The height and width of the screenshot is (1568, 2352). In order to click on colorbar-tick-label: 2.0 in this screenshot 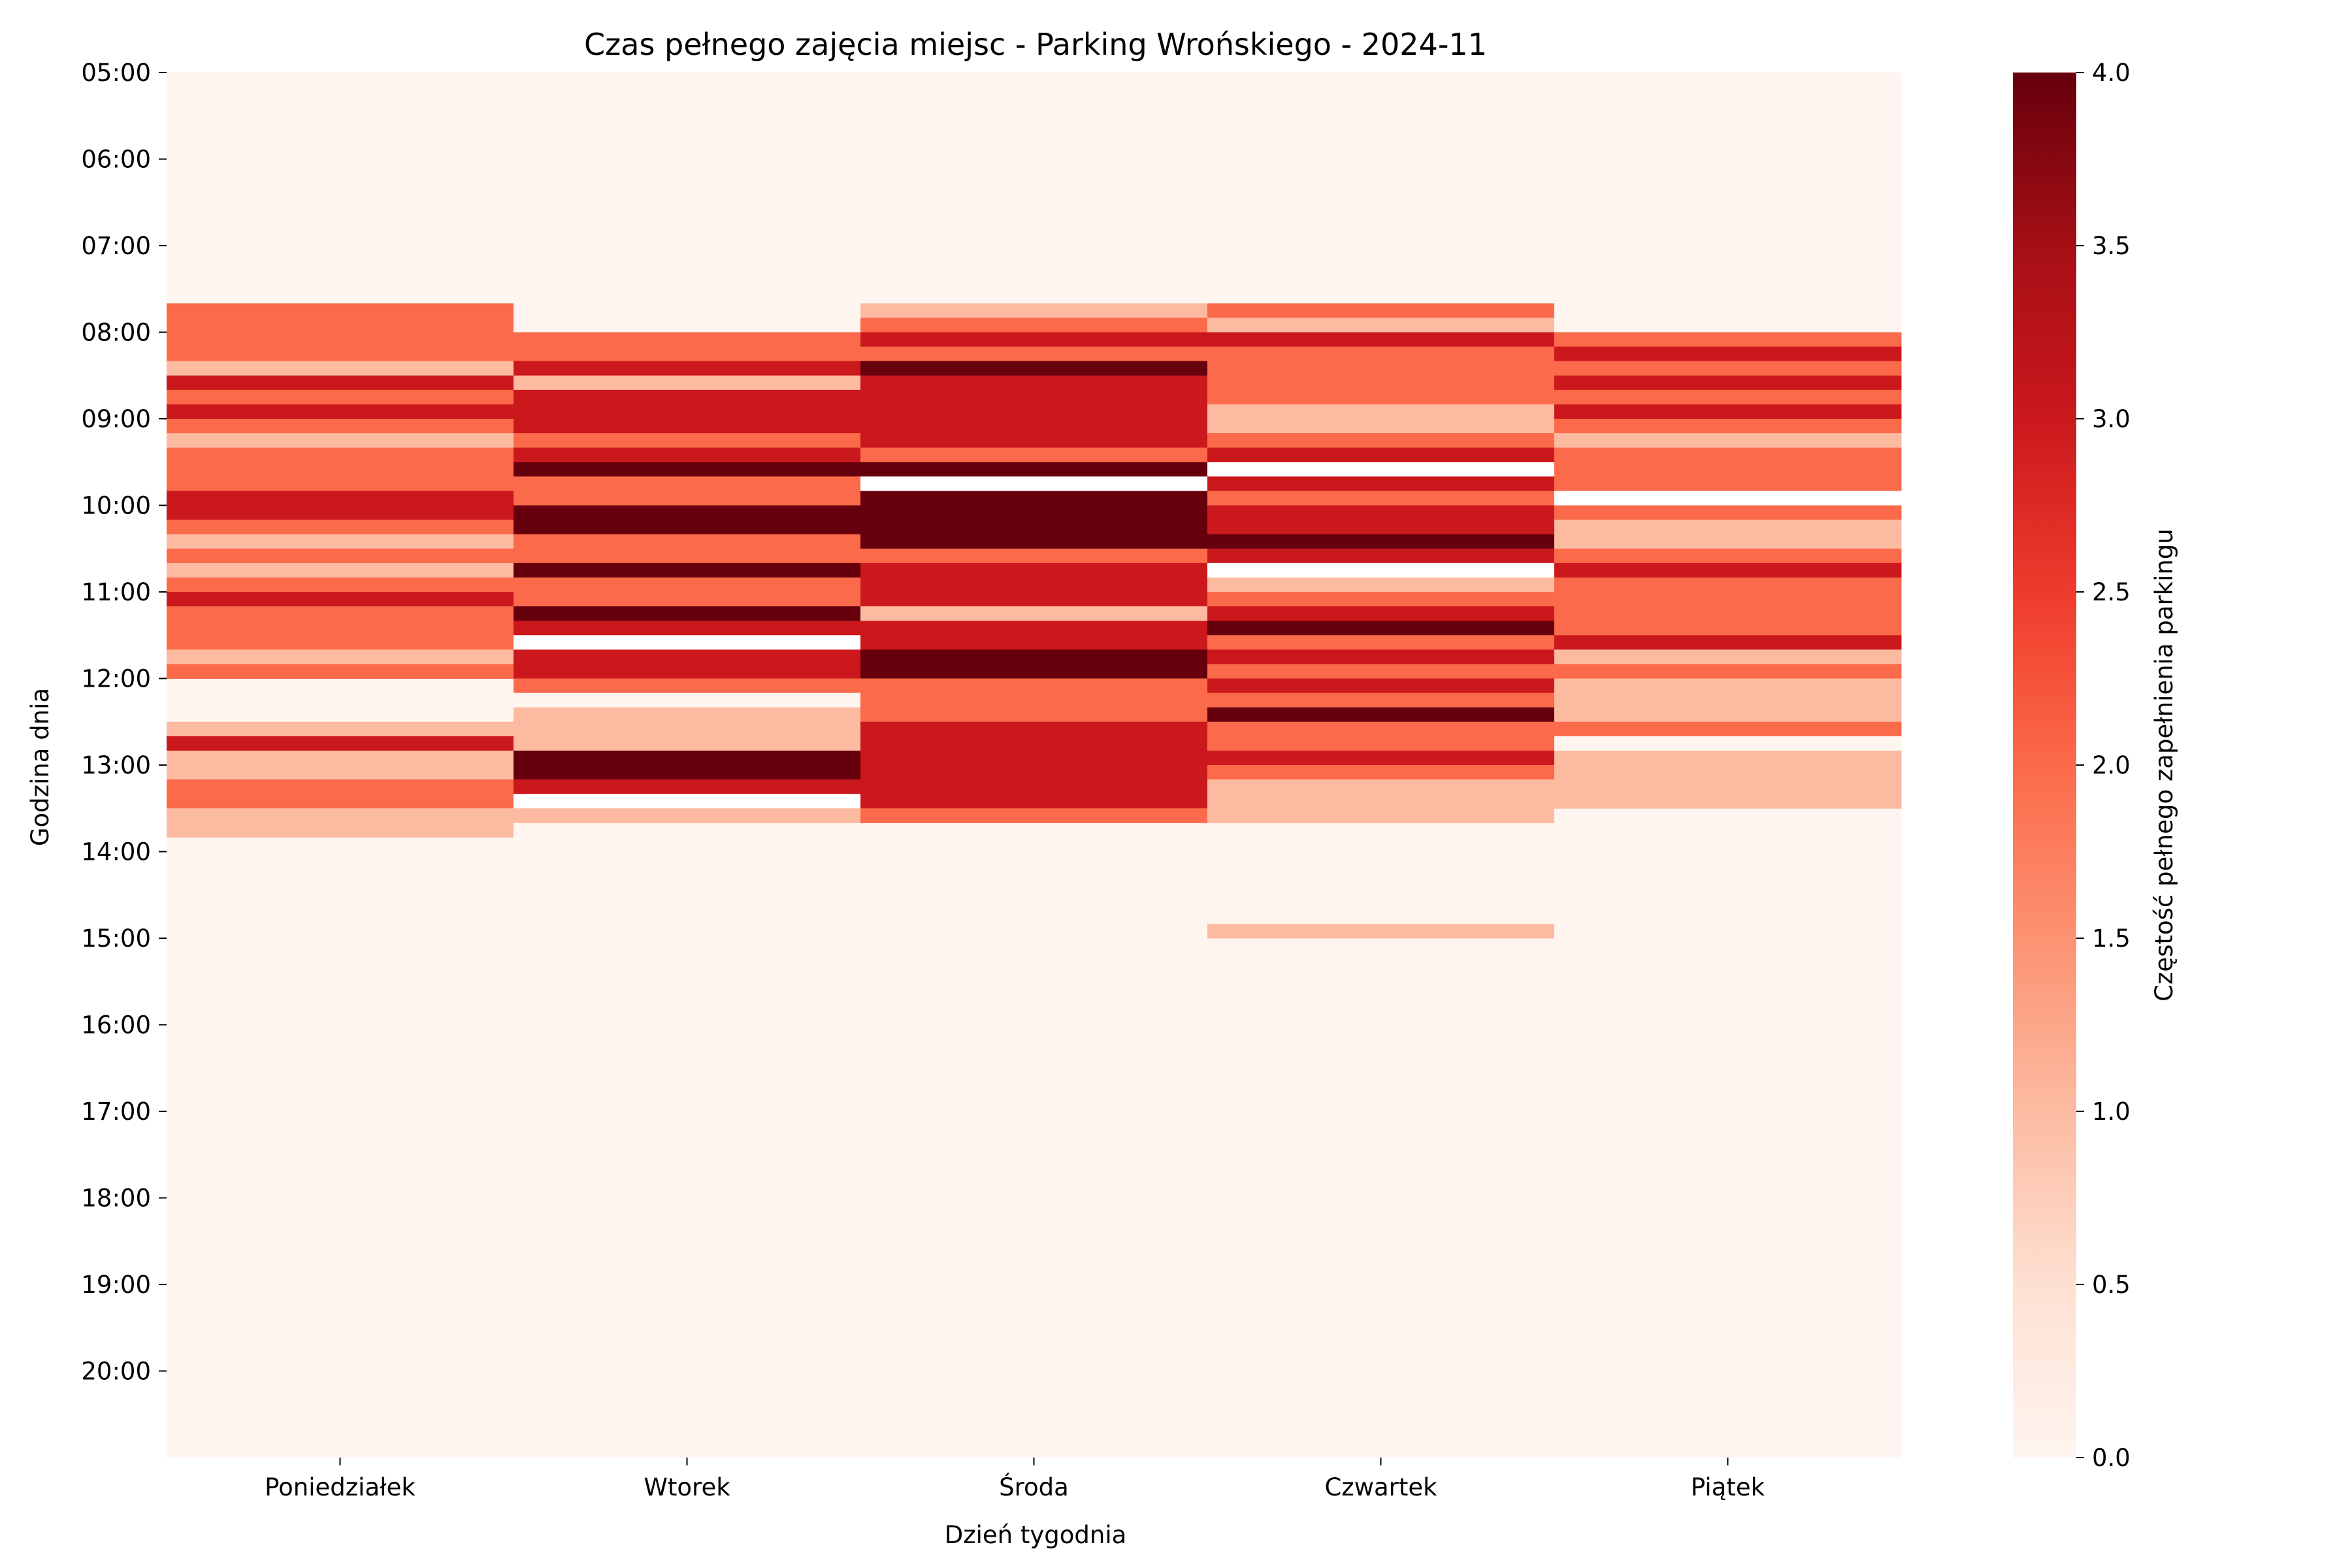, I will do `click(2111, 765)`.